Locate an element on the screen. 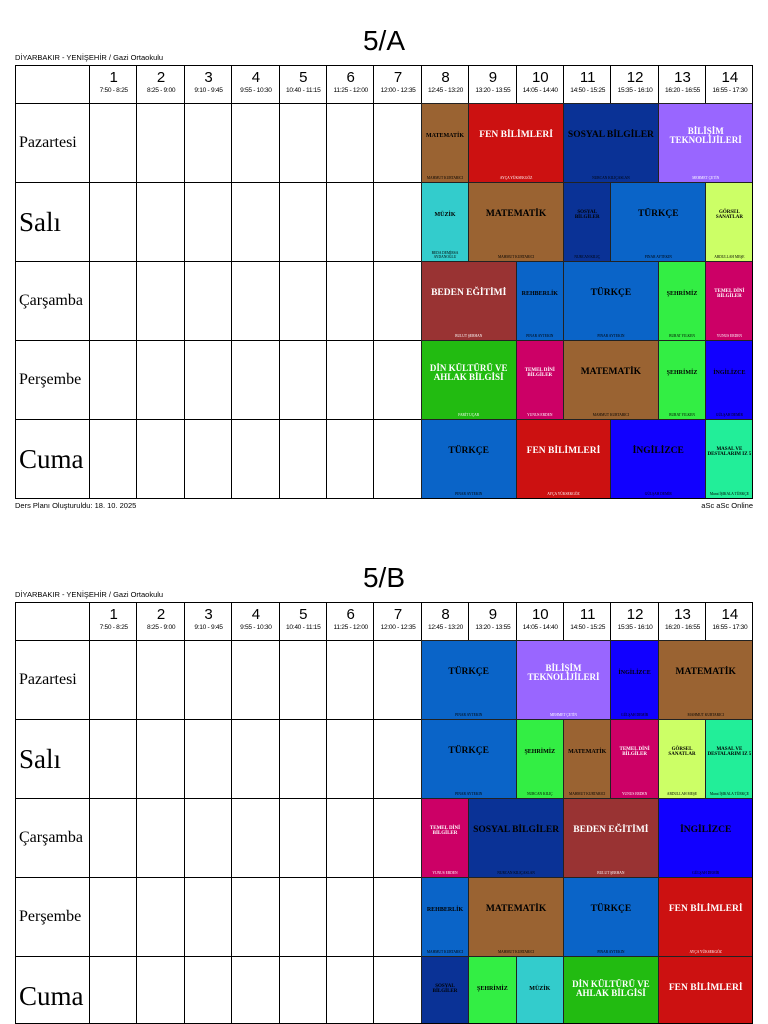 The width and height of the screenshot is (768, 1024). lesson-subject: MATEMATİK is located at coordinates (445, 135).